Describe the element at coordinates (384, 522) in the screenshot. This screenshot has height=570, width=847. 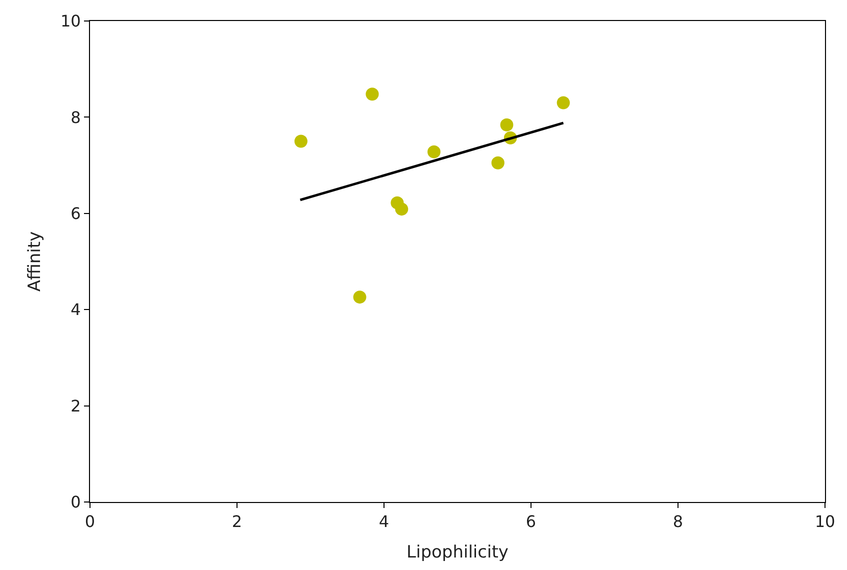
I see `x-tick-label: 4` at that location.